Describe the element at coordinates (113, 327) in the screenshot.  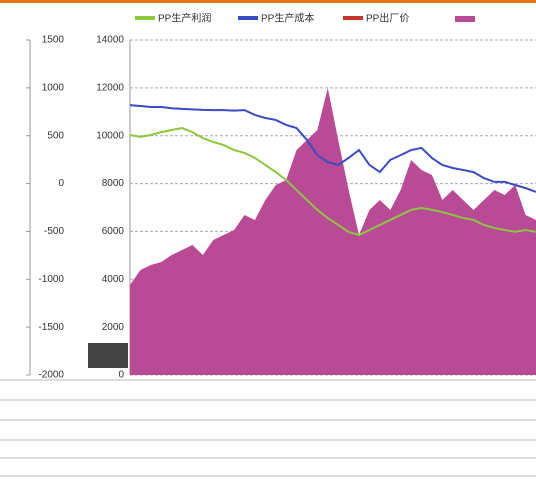
I see `y-tick-label: 2000` at that location.